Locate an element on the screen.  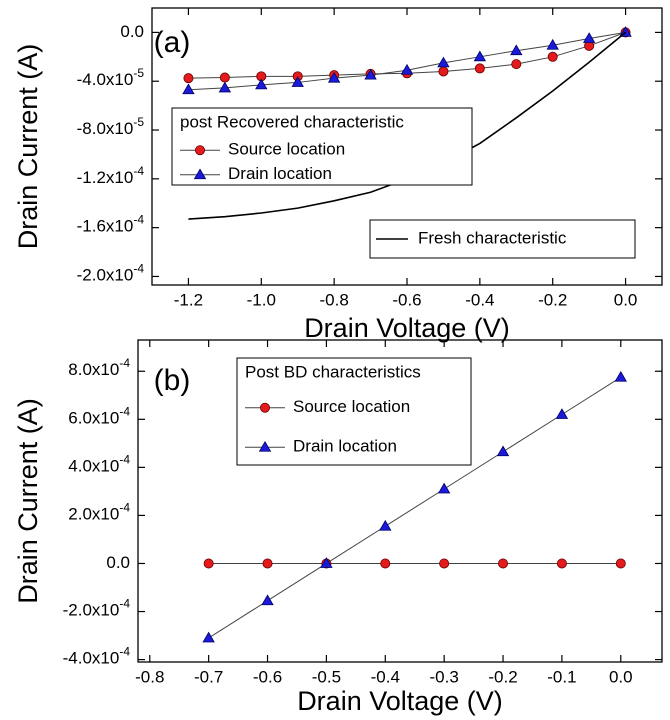
legend-title: Post BD characteristics is located at coordinates (333, 371).